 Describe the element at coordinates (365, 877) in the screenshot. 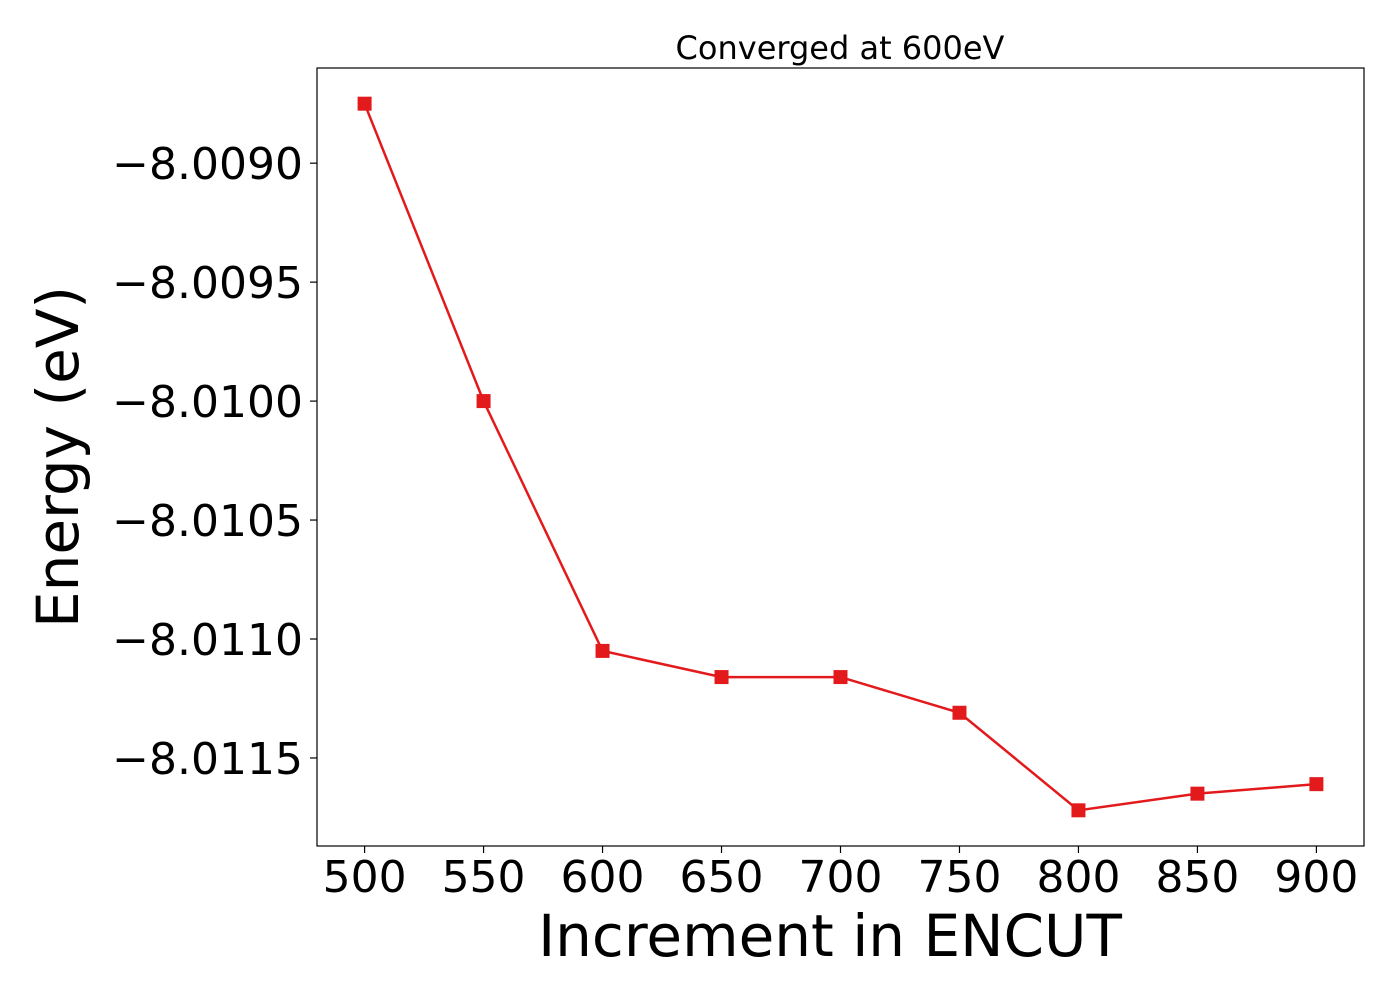

I see `x-tick-label: 500` at that location.